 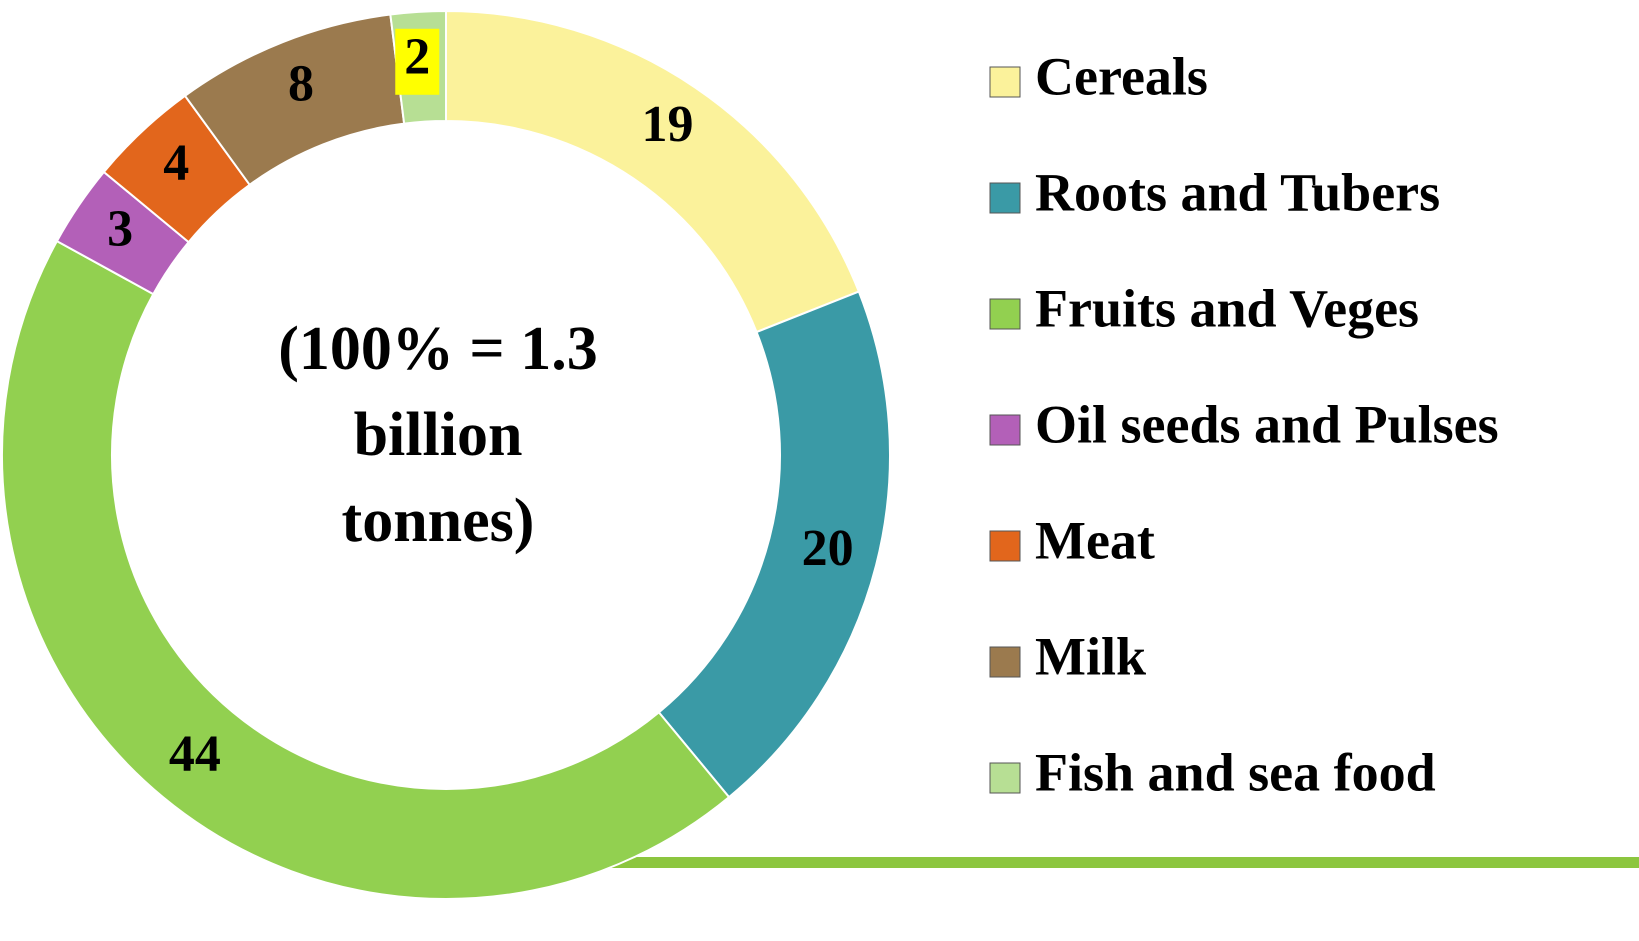 I want to click on data-label: 8, so click(x=301, y=84).